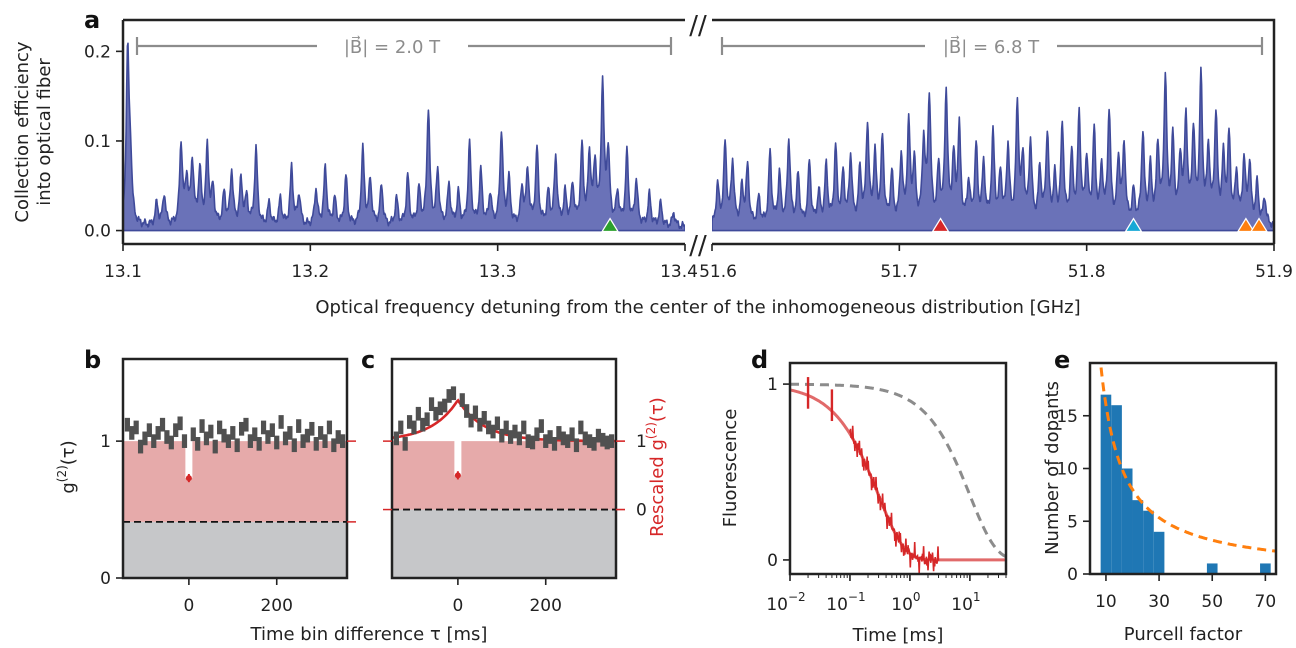 The image size is (1296, 648). Describe the element at coordinates (498, 272) in the screenshot. I see `x-tick-label: 13.3` at that location.